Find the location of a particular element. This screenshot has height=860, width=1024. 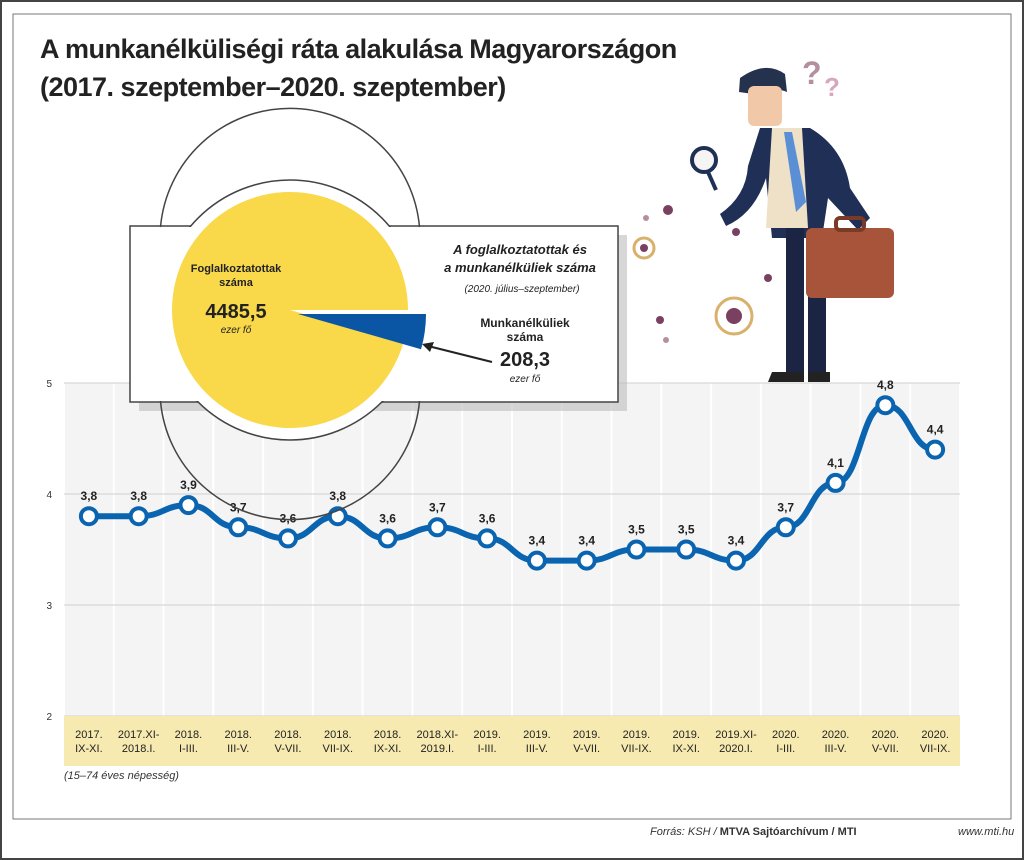

x-tick-label: 2018. I-III. is located at coordinates (189, 742).